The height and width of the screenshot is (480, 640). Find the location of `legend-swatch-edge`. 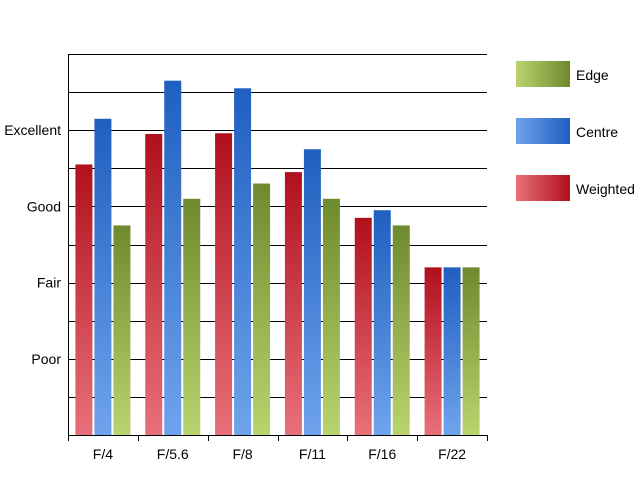

legend-swatch-edge is located at coordinates (543, 74).